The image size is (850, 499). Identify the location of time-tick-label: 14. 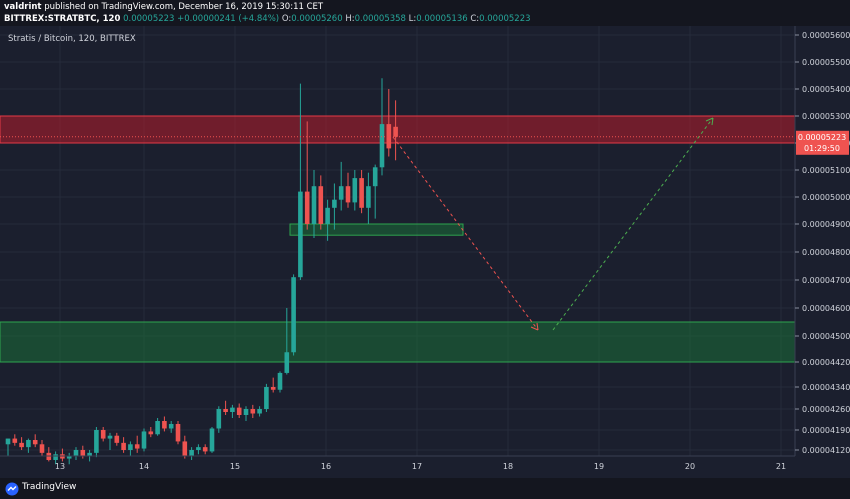
(144, 466).